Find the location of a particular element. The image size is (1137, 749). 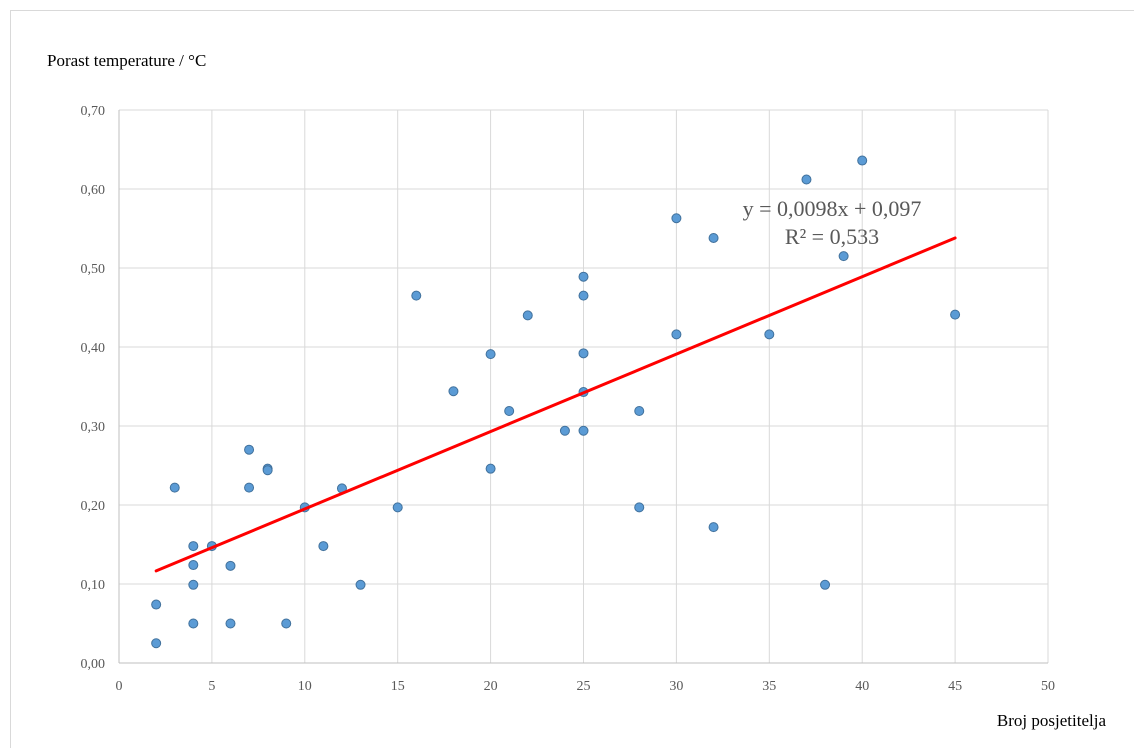

x-tick-label: 20 is located at coordinates (491, 686).